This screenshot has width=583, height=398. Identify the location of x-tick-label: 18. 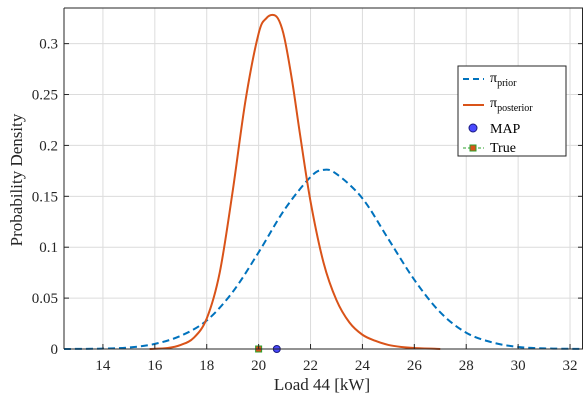
(206, 366).